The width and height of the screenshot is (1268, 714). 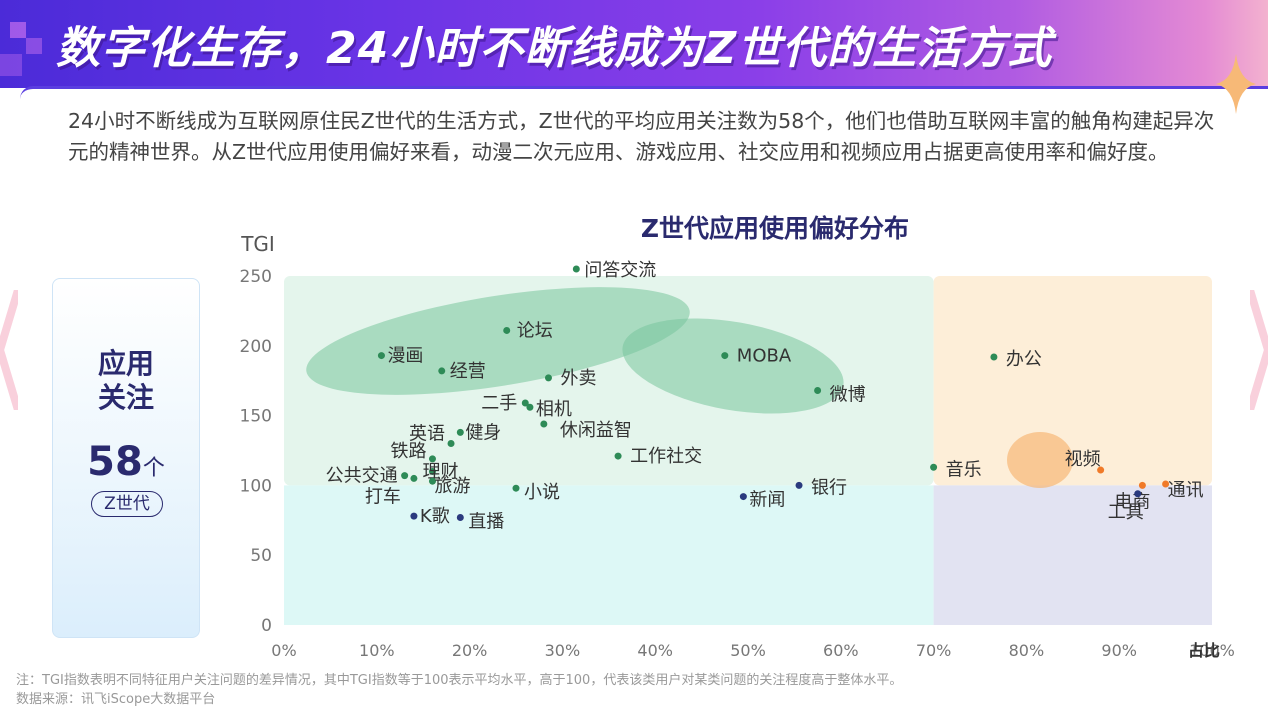 What do you see at coordinates (153, 468) in the screenshot?
I see `stat-unit: 个` at bounding box center [153, 468].